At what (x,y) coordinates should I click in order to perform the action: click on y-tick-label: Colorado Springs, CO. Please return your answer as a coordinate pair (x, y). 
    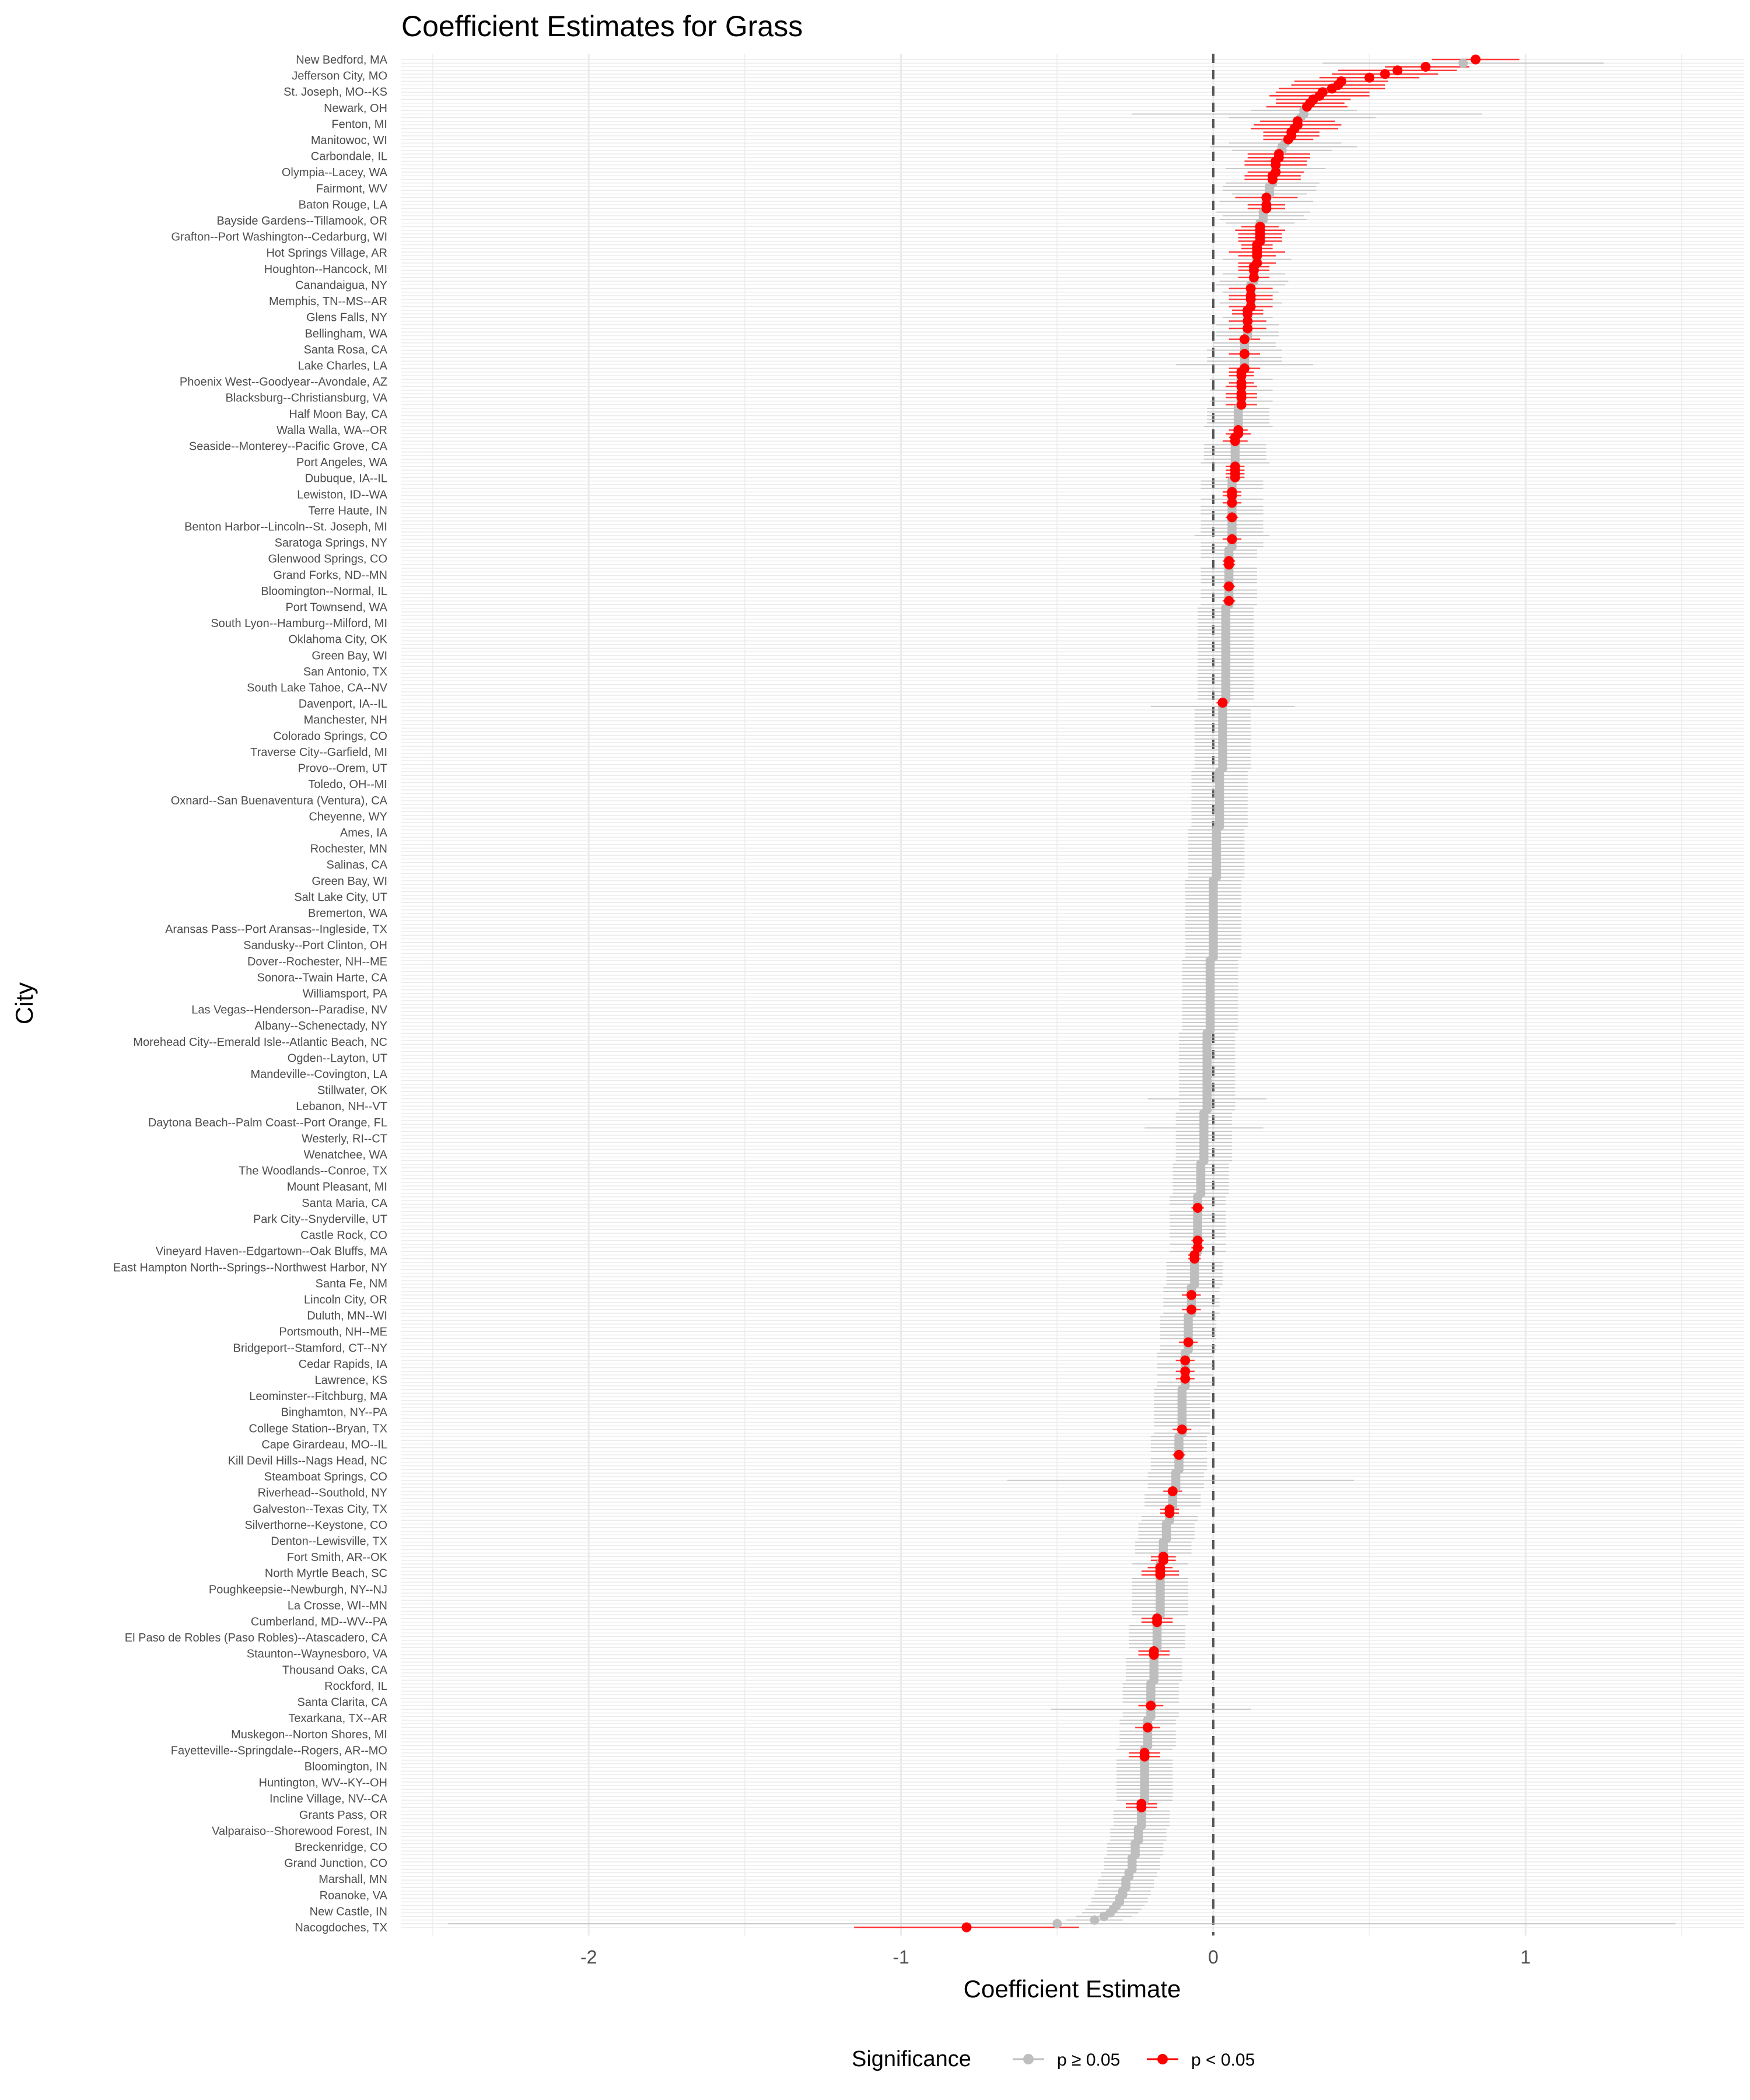
    Looking at the image, I should click on (330, 736).